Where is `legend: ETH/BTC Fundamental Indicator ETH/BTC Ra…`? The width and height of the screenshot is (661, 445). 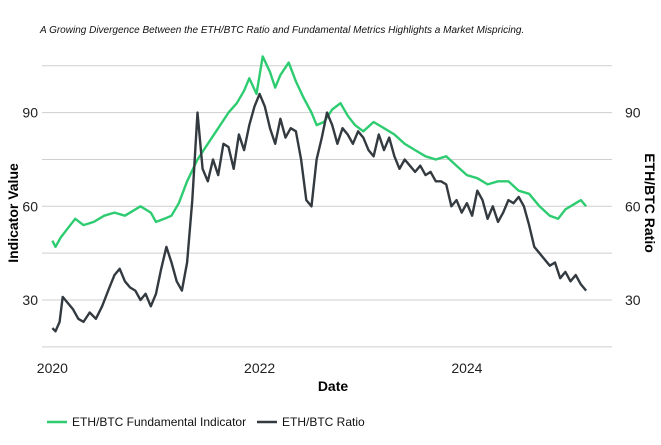
legend: ETH/BTC Fundamental Indicator ETH/BTC Ra… is located at coordinates (206, 422).